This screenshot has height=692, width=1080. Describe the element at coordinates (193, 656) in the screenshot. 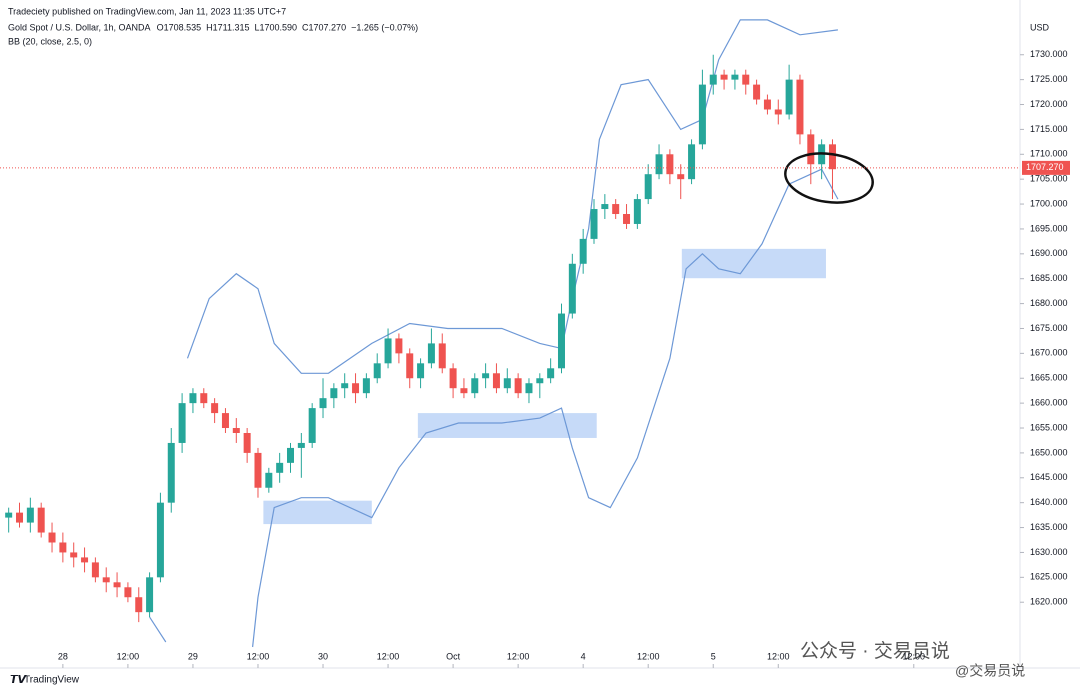

I see `x-tick-label: 29` at that location.